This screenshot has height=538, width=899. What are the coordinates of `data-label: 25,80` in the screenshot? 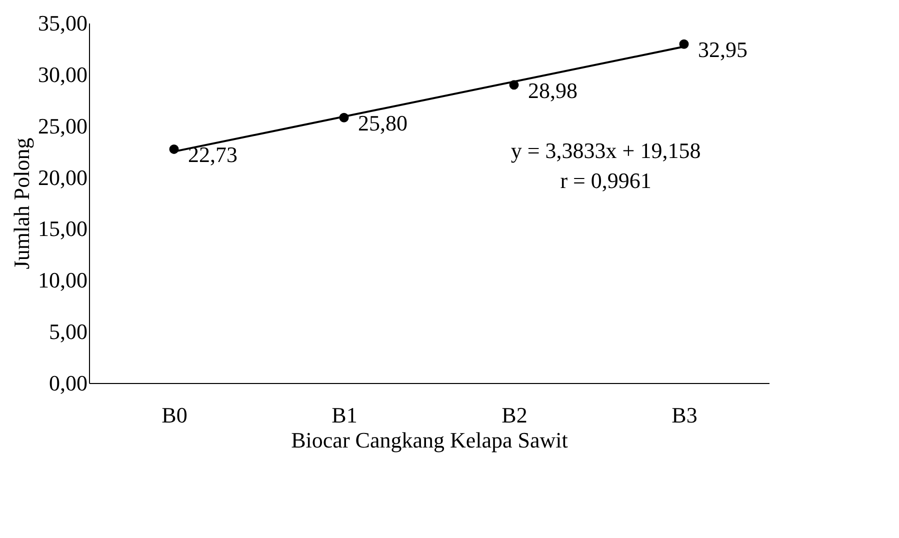 It's located at (383, 123).